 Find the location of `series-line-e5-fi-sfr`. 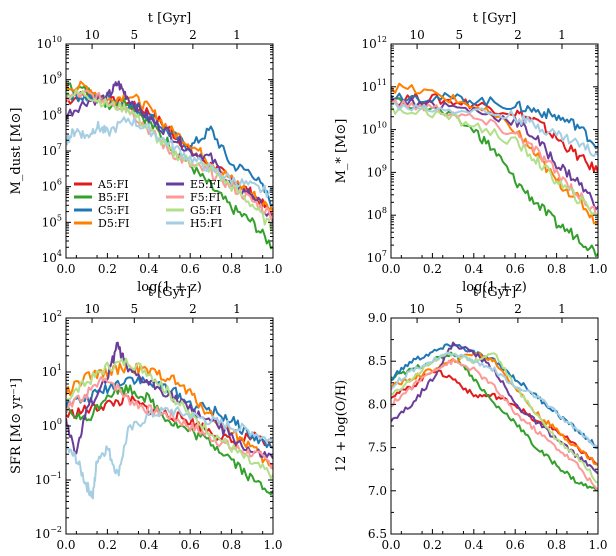

series-line-e5-fi-sfr is located at coordinates (169, 400).